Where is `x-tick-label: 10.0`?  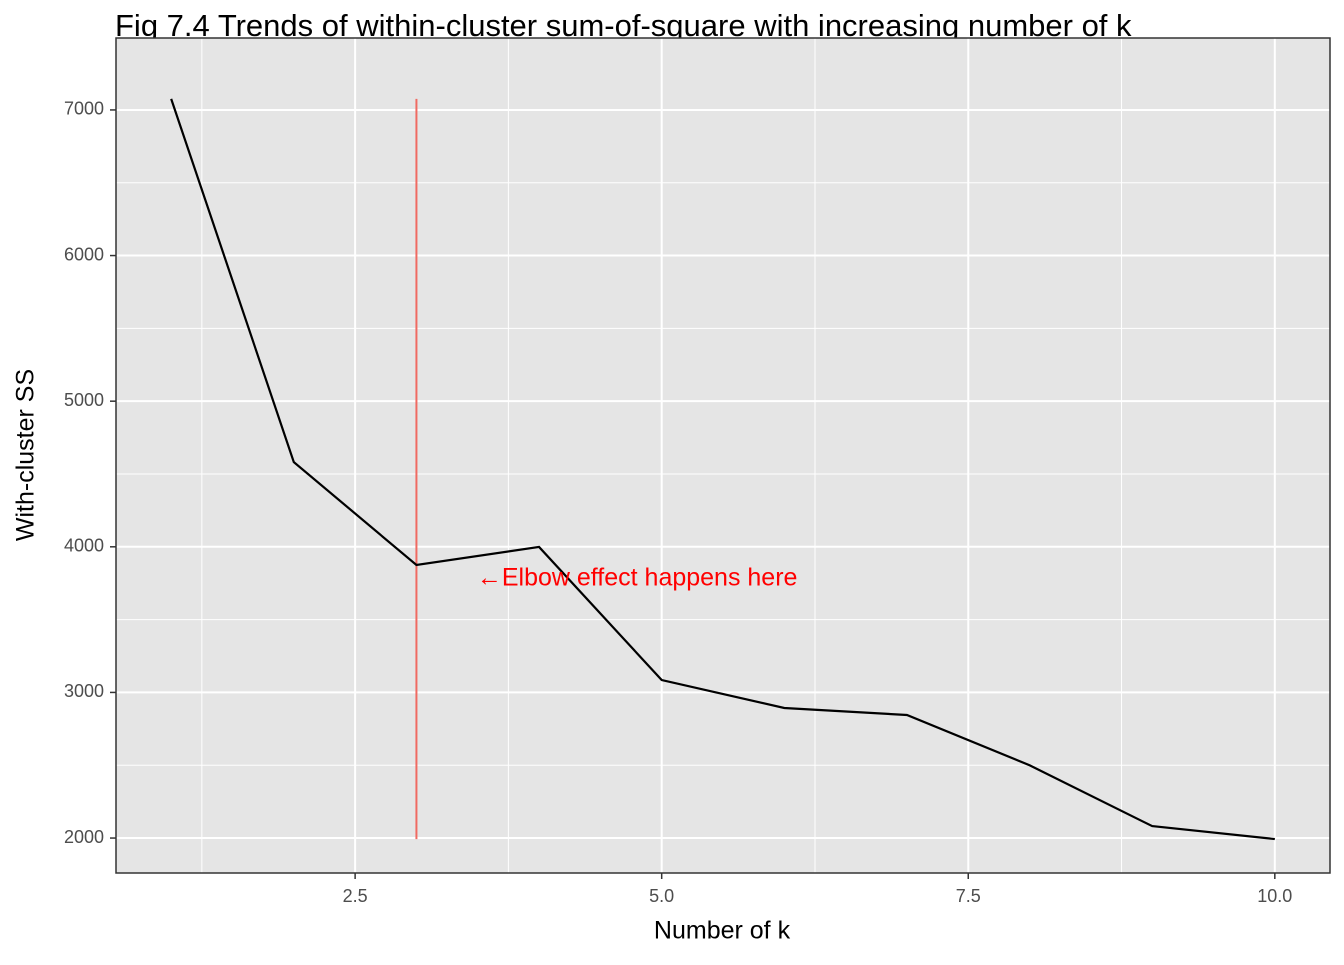 x-tick-label: 10.0 is located at coordinates (1274, 896).